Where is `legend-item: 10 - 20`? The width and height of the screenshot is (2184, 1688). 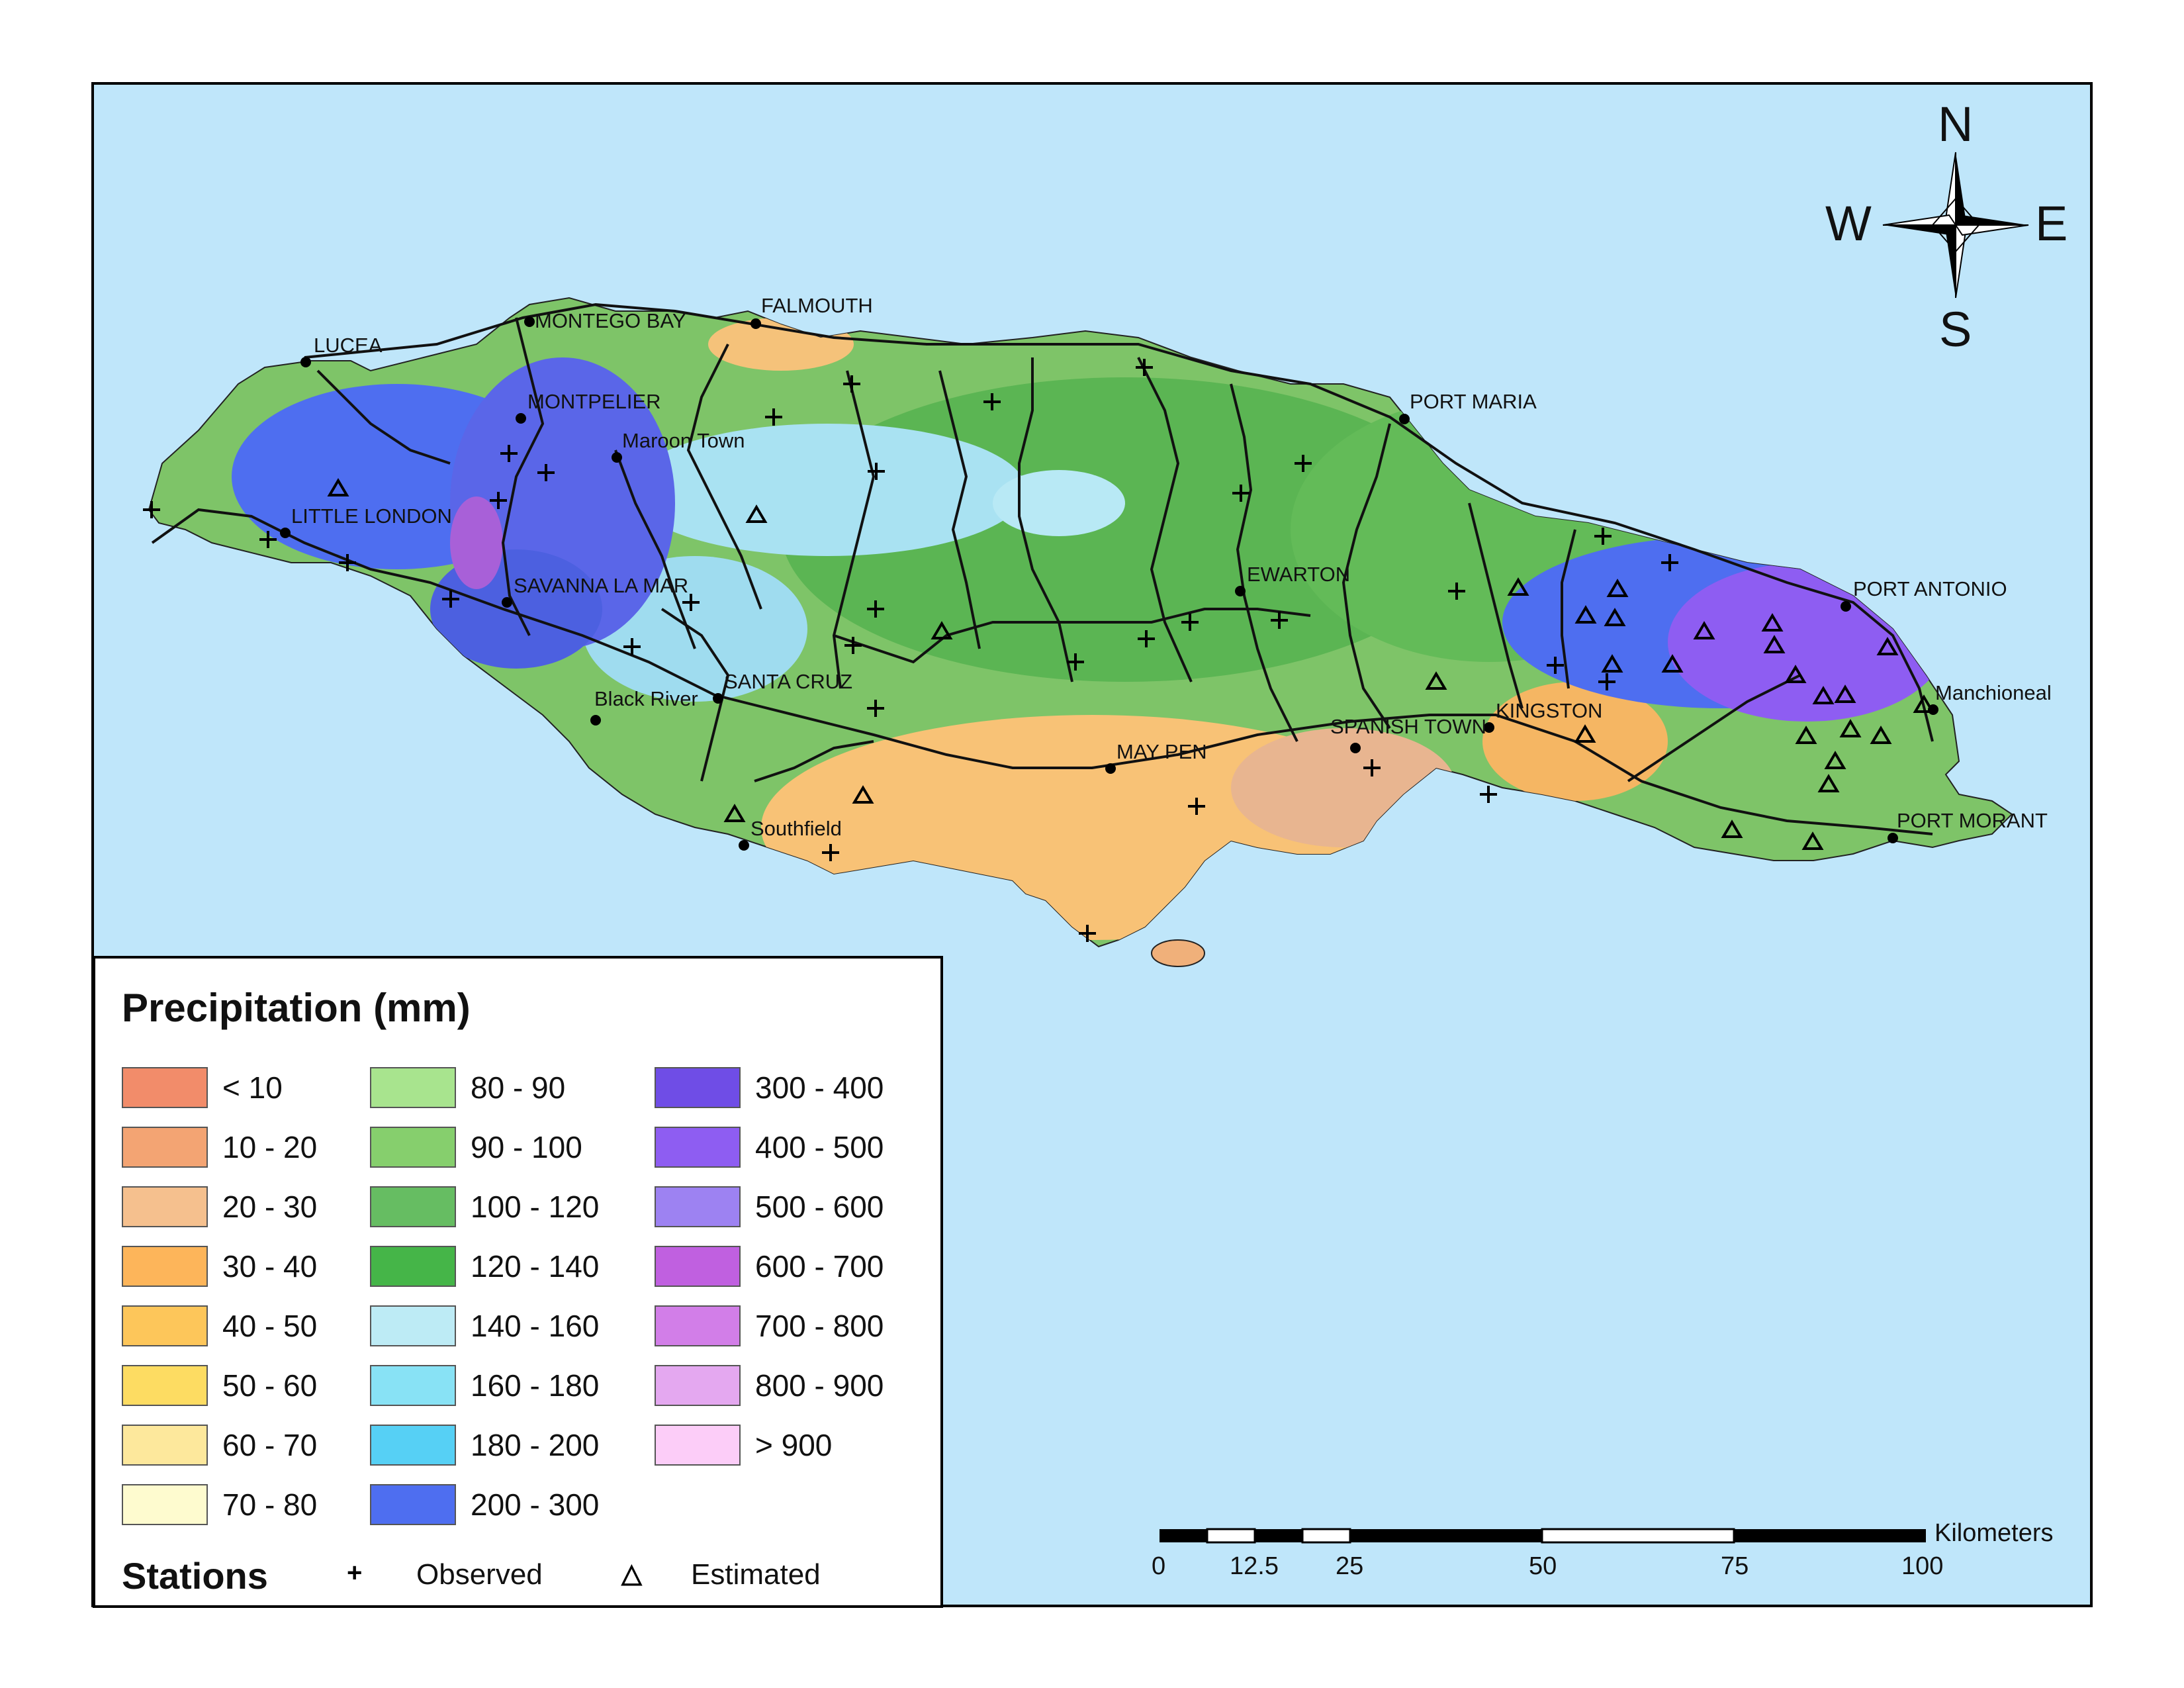 legend-item: 10 - 20 is located at coordinates (219, 1147).